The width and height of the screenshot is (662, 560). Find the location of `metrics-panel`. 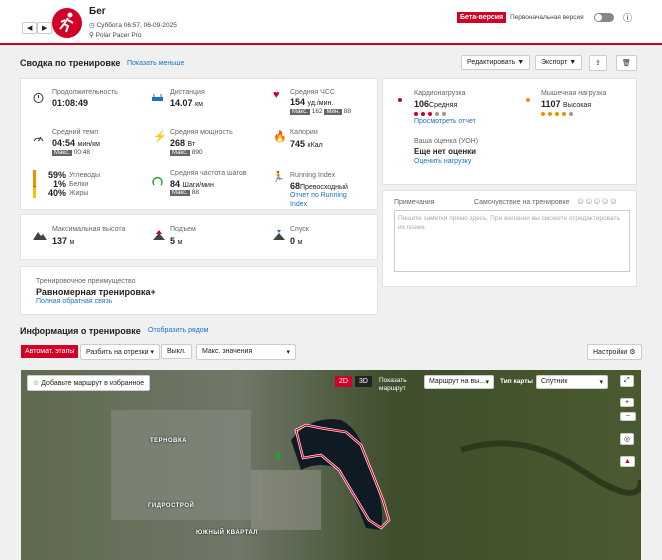

metrics-panel is located at coordinates (199, 144).